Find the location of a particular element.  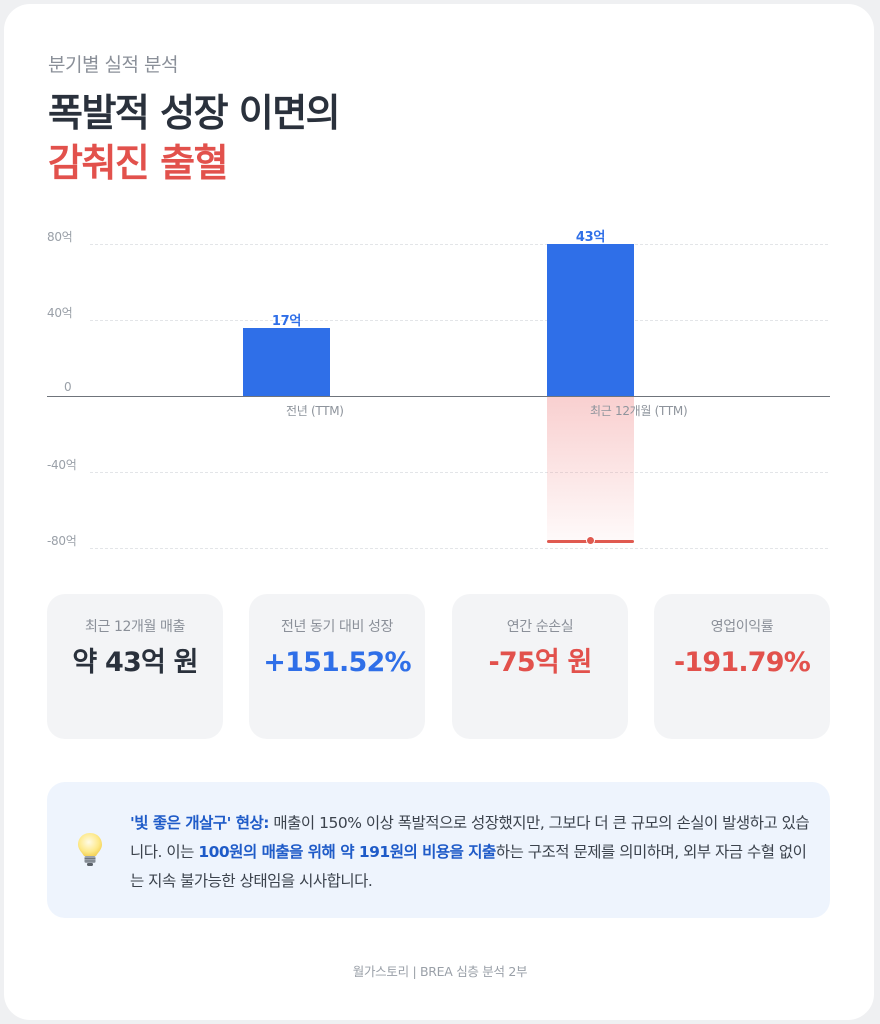

y-tick-neg40: -40억 is located at coordinates (62, 465).